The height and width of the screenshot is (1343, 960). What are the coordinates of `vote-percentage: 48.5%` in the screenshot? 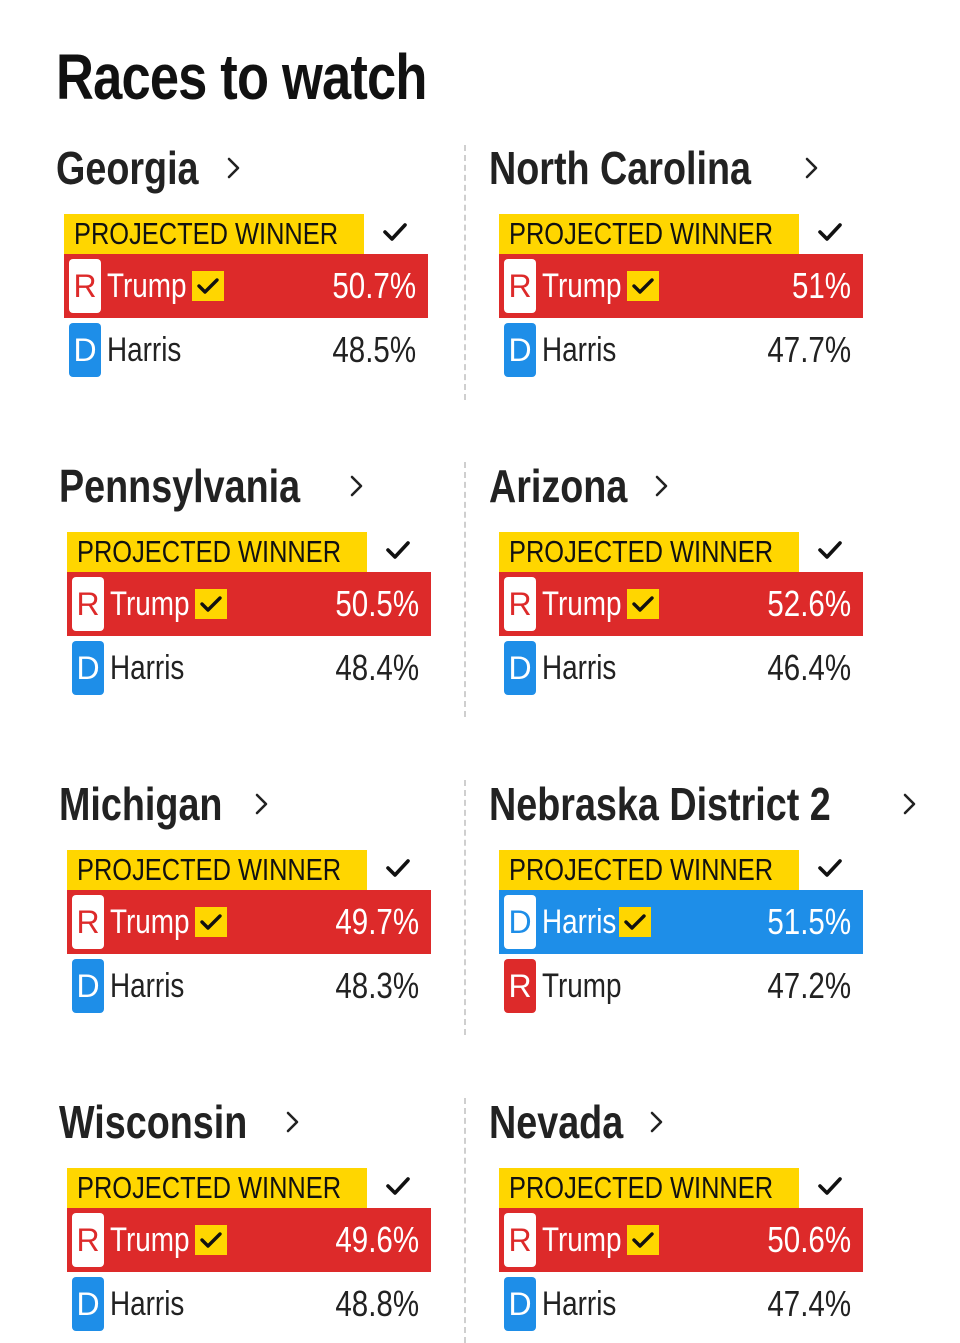 It's located at (374, 349).